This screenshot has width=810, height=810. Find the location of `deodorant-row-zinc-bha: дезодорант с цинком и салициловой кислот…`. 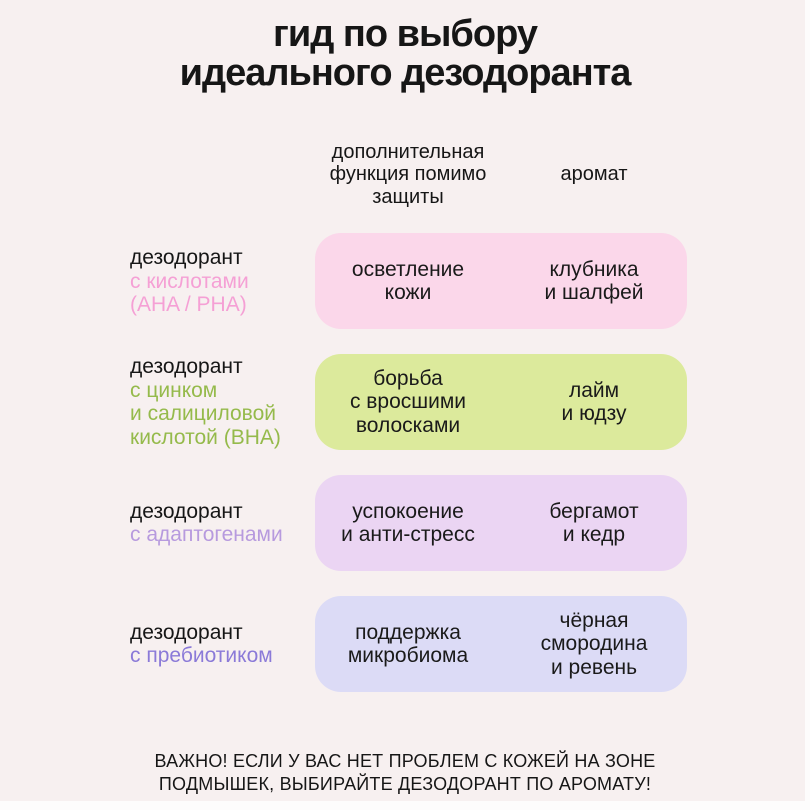

deodorant-row-zinc-bha: дезодорант с цинком и салициловой кислот… is located at coordinates (410, 402).